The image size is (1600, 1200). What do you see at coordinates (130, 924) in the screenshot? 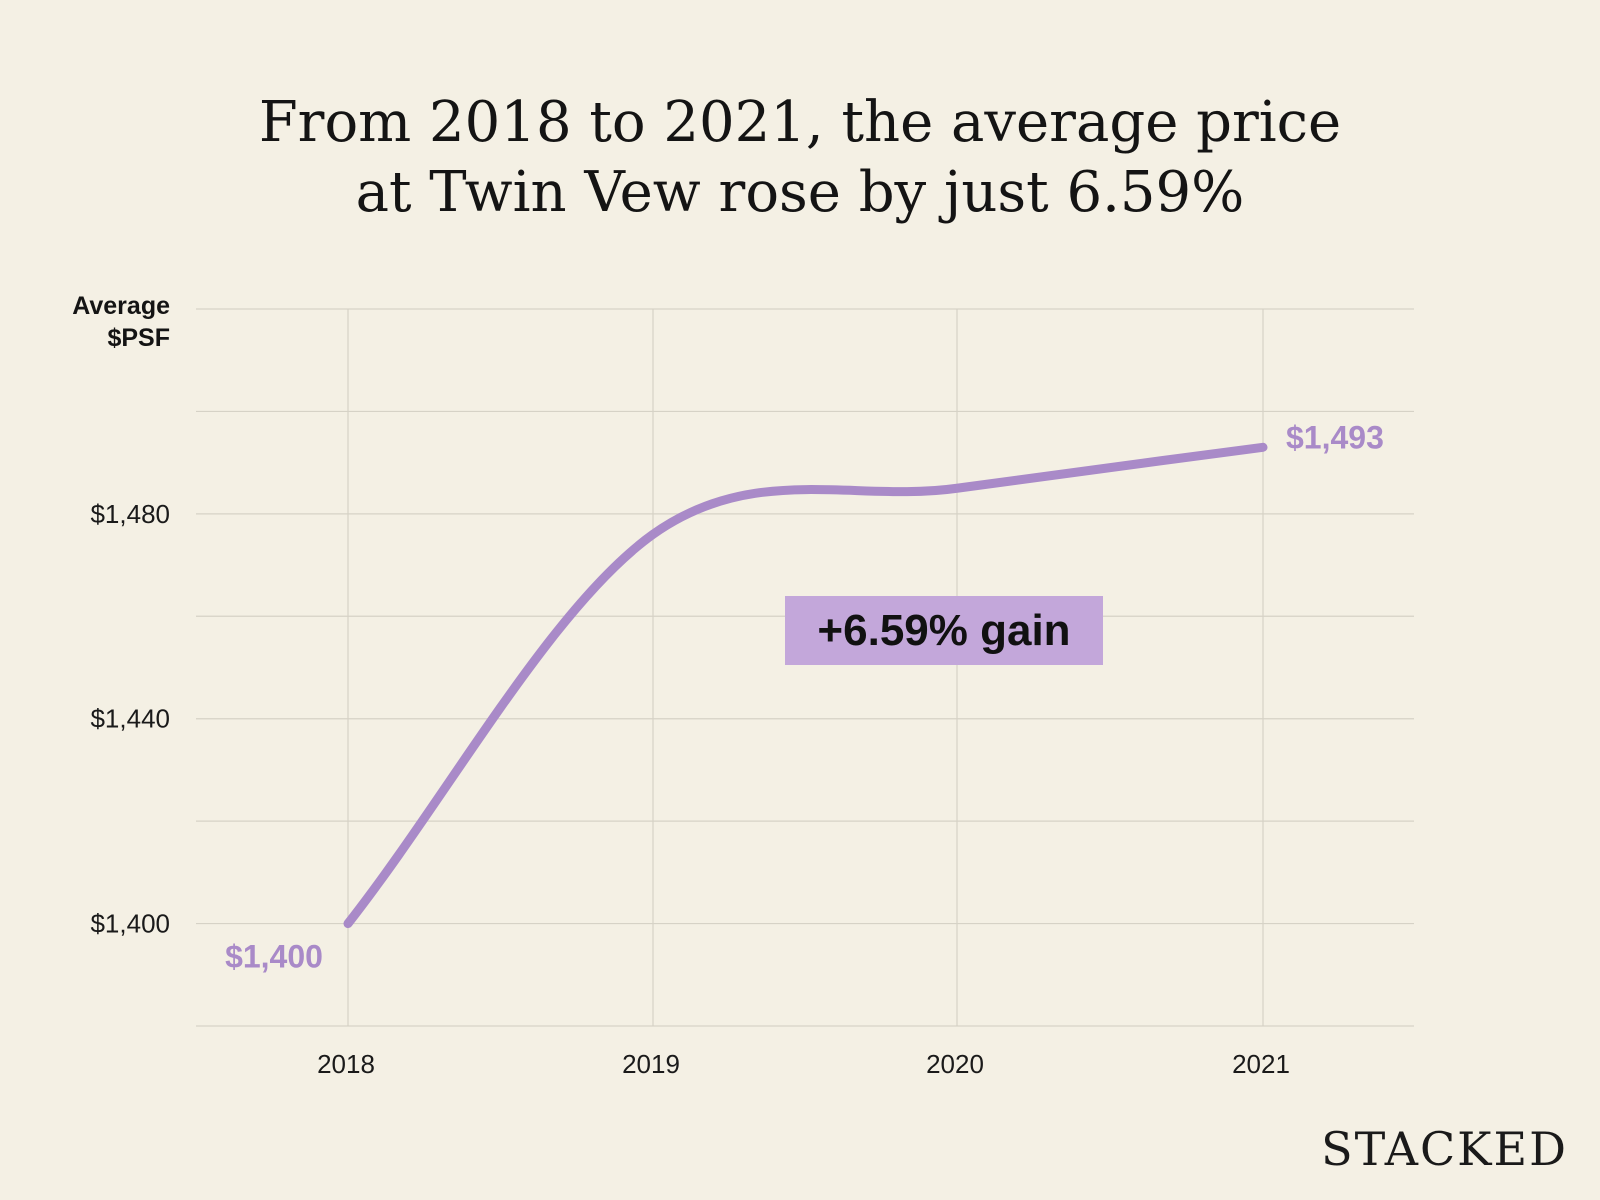
I see `y-tick-label: $1,400` at bounding box center [130, 924].